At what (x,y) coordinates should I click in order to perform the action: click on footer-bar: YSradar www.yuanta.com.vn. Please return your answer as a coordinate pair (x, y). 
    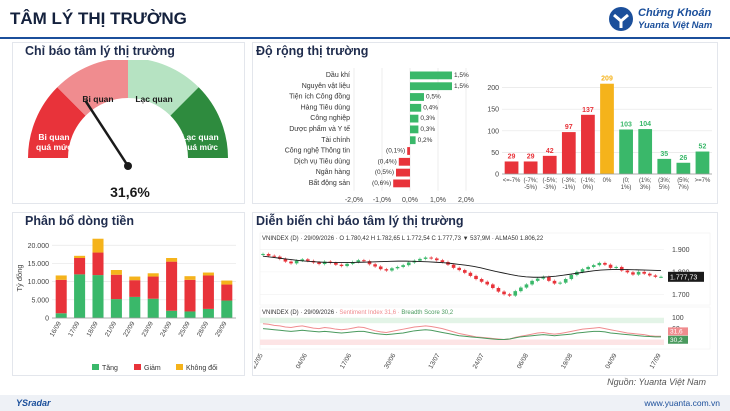
    Looking at the image, I should click on (365, 403).